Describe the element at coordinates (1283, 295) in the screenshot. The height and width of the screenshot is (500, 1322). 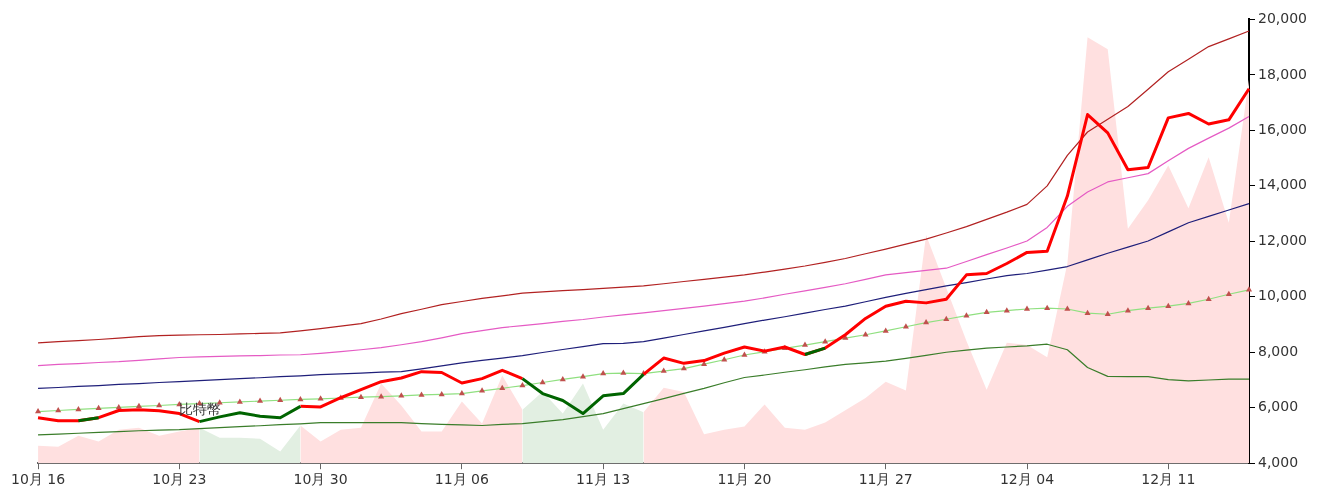
I see `y-tick-label: 10,000` at that location.